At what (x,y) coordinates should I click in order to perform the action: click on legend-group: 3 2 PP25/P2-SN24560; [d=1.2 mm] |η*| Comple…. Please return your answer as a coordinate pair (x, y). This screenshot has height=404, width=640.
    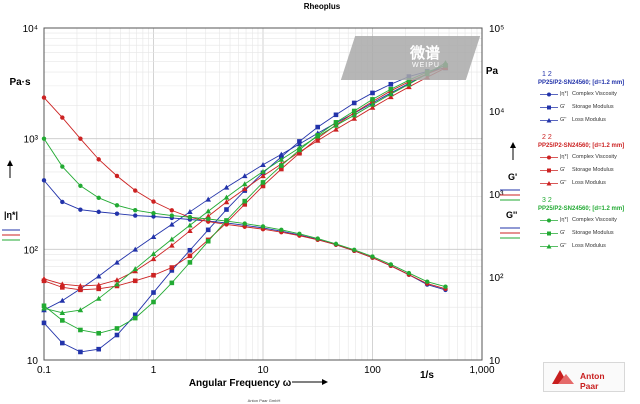
    Looking at the image, I should click on (588, 224).